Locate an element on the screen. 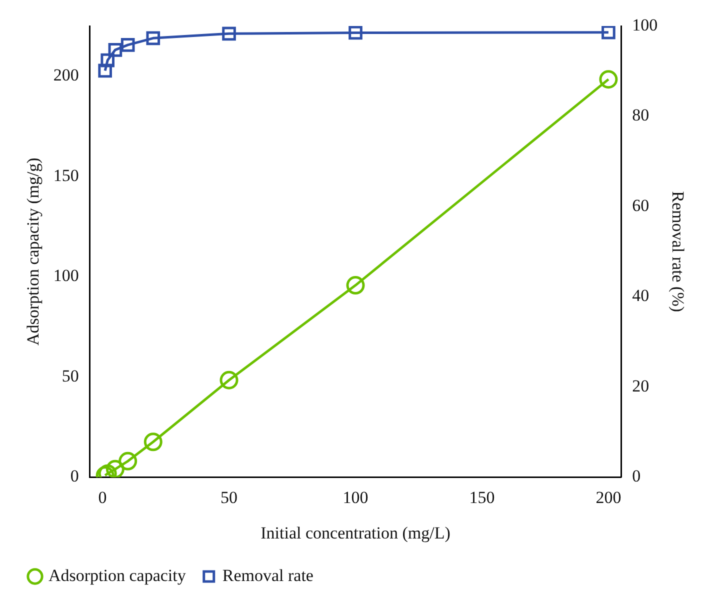  x-axis-title: Initial concentration (mg/L) is located at coordinates (355, 532).